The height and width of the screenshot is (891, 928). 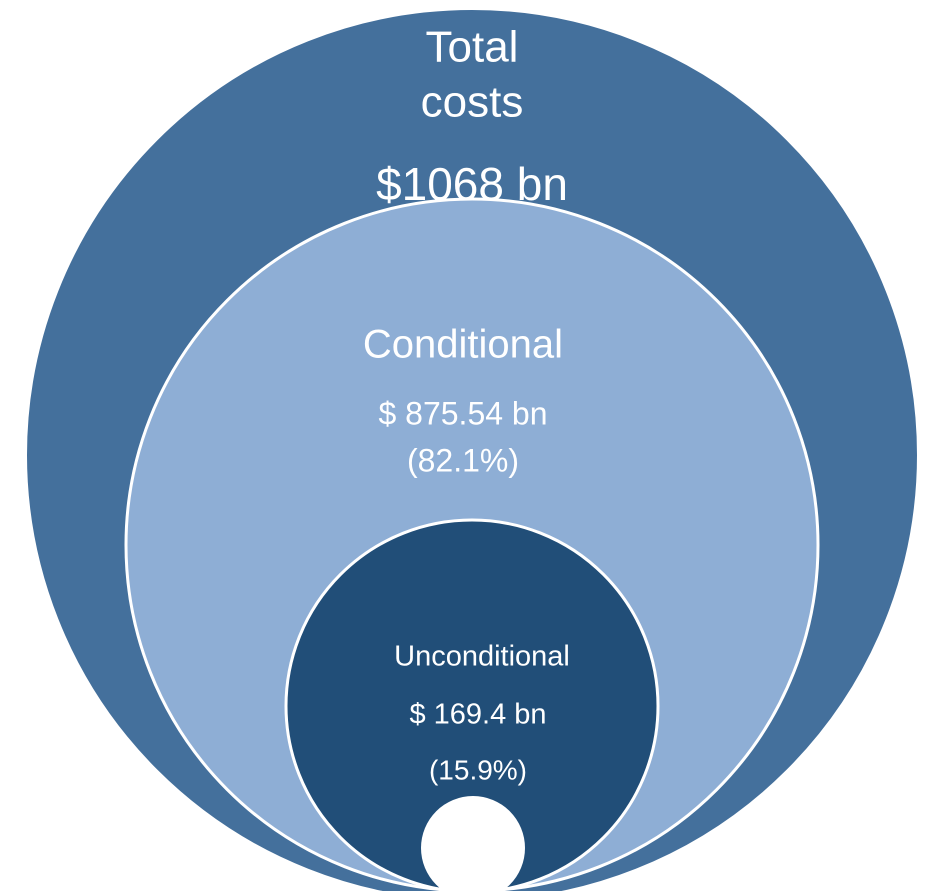 I want to click on conditional-value: $ 875.54 bn, so click(x=462, y=413).